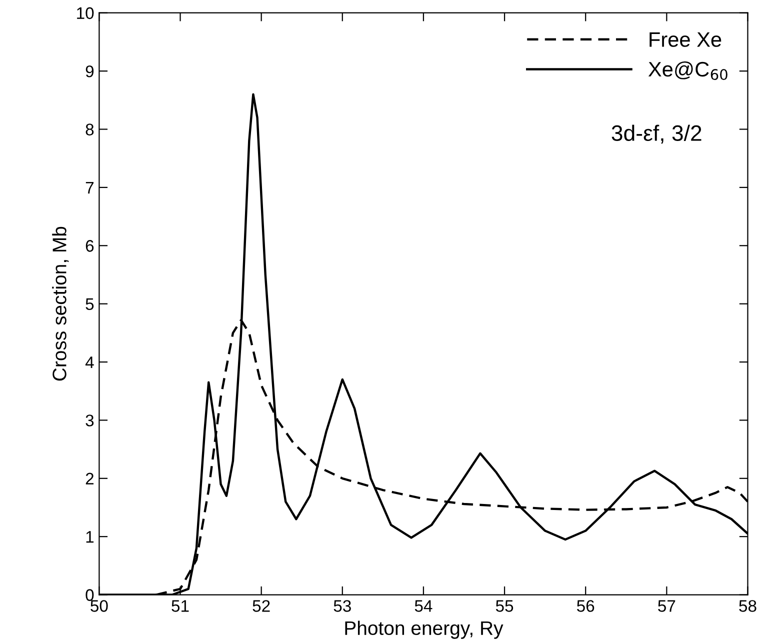  What do you see at coordinates (90, 304) in the screenshot?
I see `y-tick-label: 5` at bounding box center [90, 304].